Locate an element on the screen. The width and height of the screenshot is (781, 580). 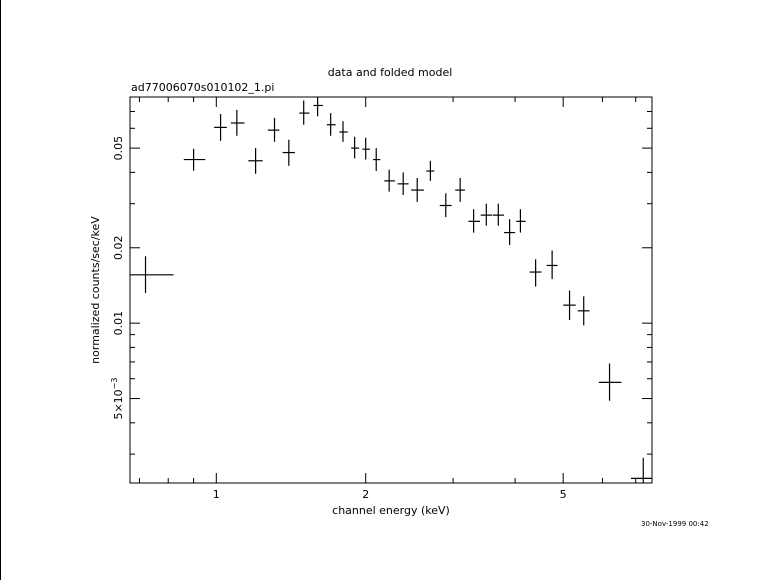
x-axis-label: channel energy (keV) is located at coordinates (391, 510).